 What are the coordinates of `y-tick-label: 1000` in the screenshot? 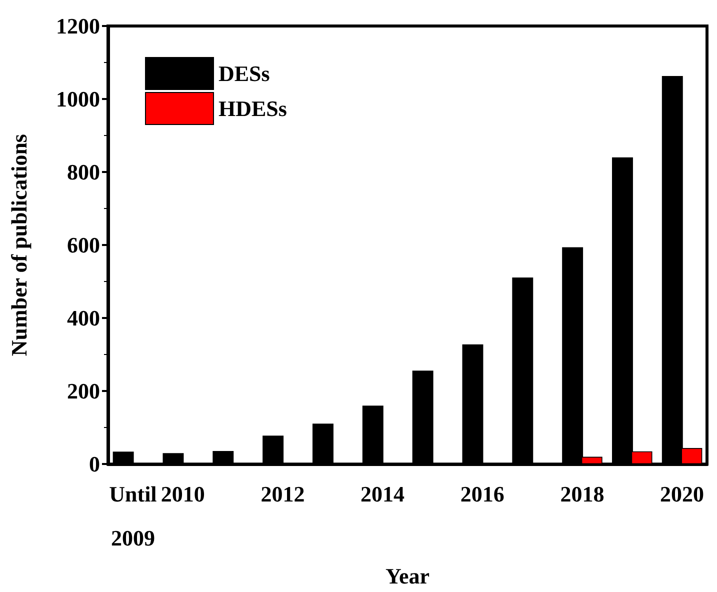 It's located at (78, 99).